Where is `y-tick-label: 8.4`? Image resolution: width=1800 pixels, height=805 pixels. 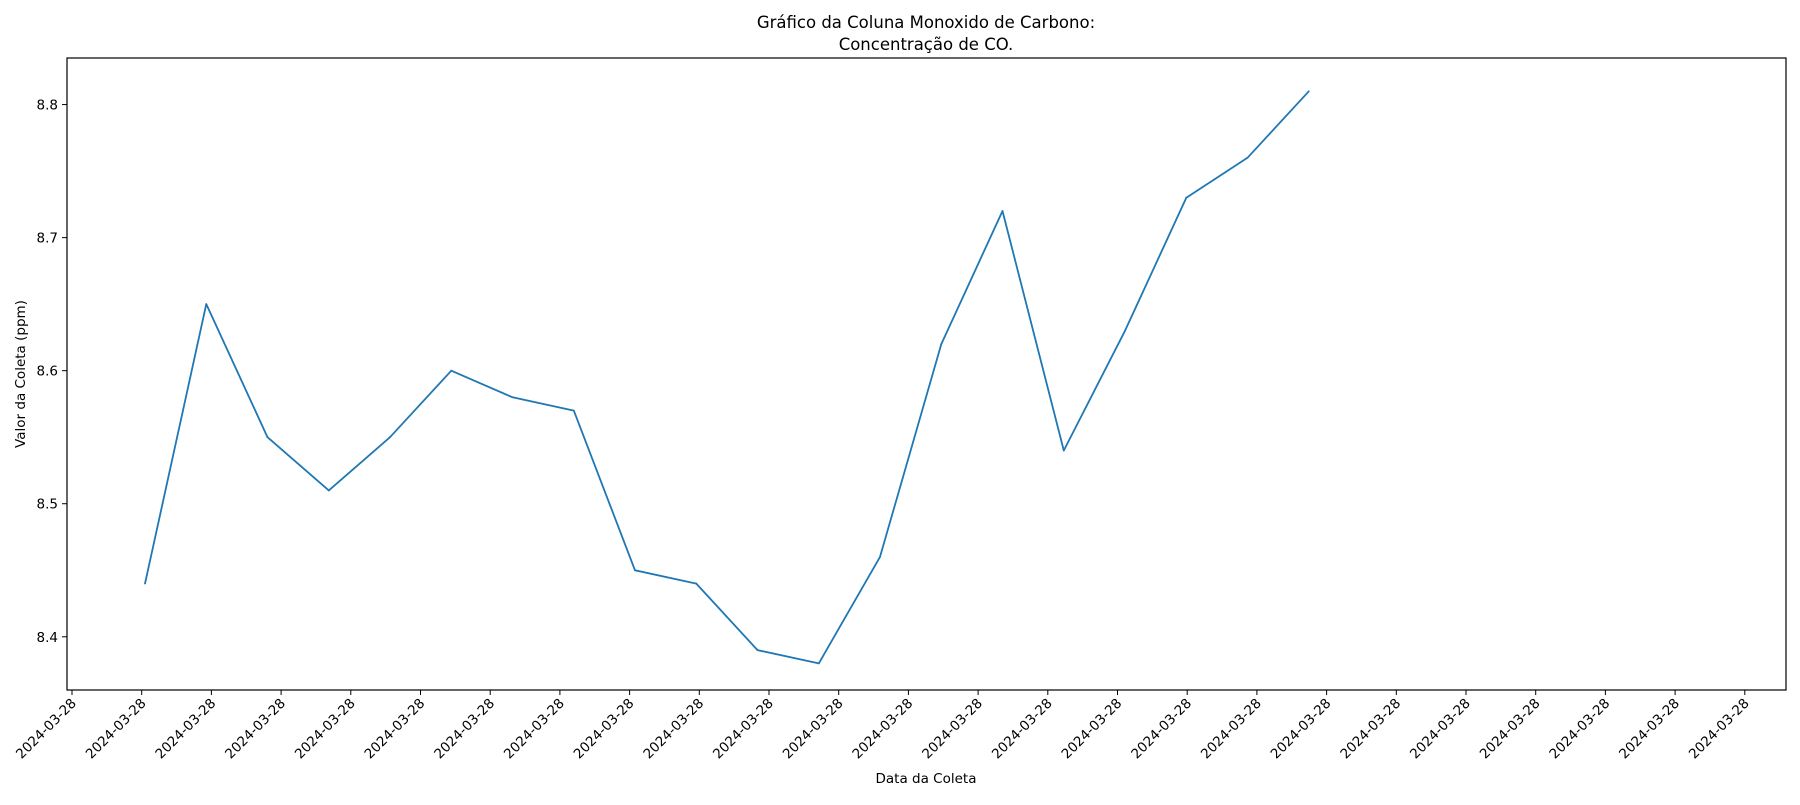 y-tick-label: 8.4 is located at coordinates (47, 638).